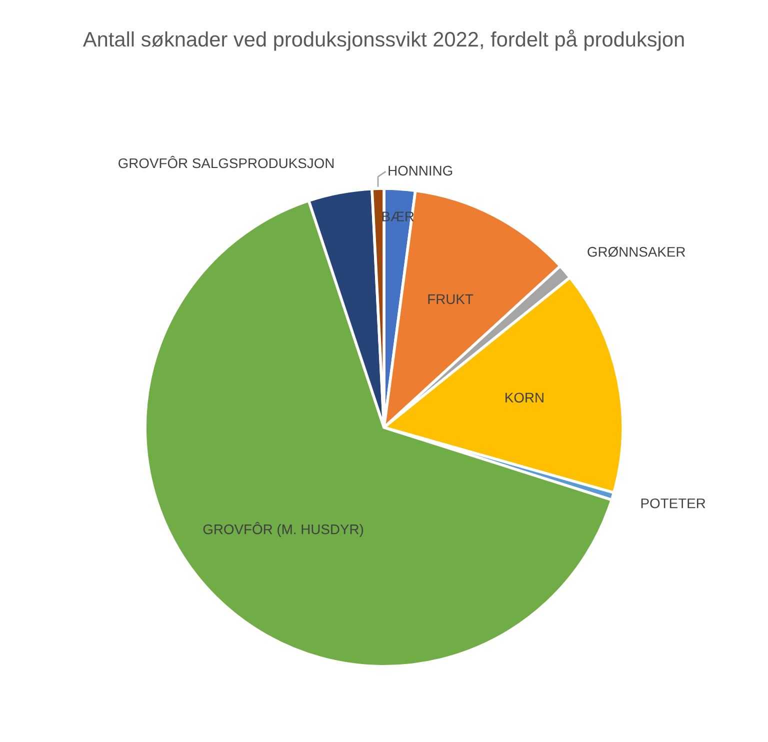 Image resolution: width=768 pixels, height=742 pixels. I want to click on slice-label: GRØNNSAKER, so click(637, 251).